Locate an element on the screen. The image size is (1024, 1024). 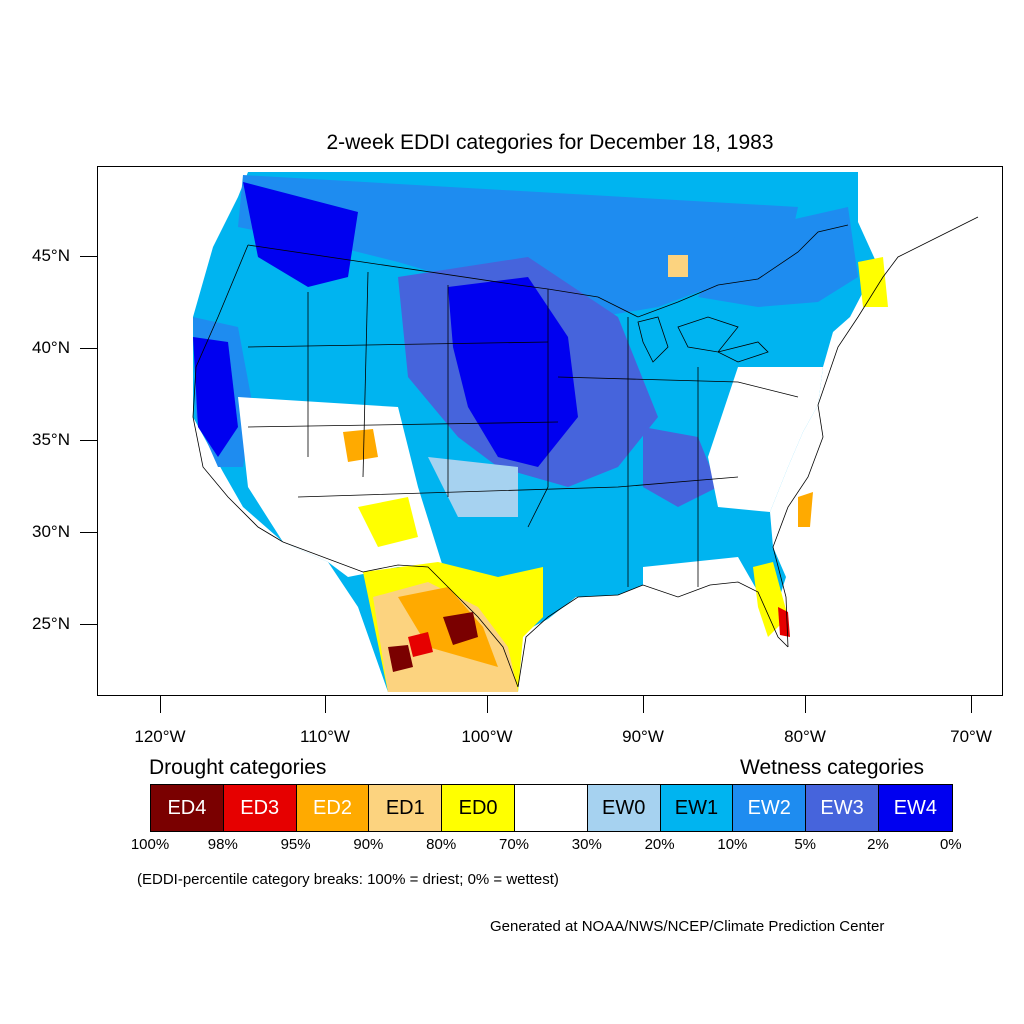
lat-label-25: 25°N is located at coordinates (51, 623).